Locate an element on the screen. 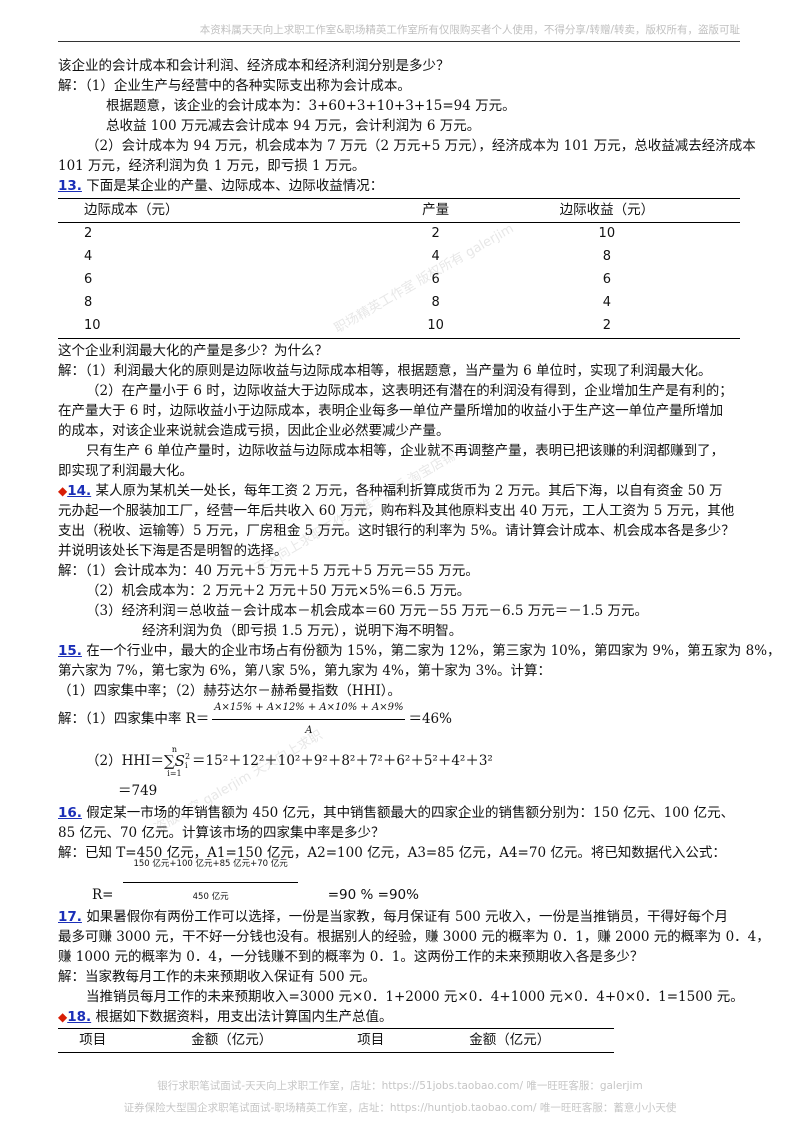 The image size is (800, 1132). q12-answer-3: 总收益 100 万元减去会计成本 94 万元，会计利润为 6 万元。 is located at coordinates (293, 126).